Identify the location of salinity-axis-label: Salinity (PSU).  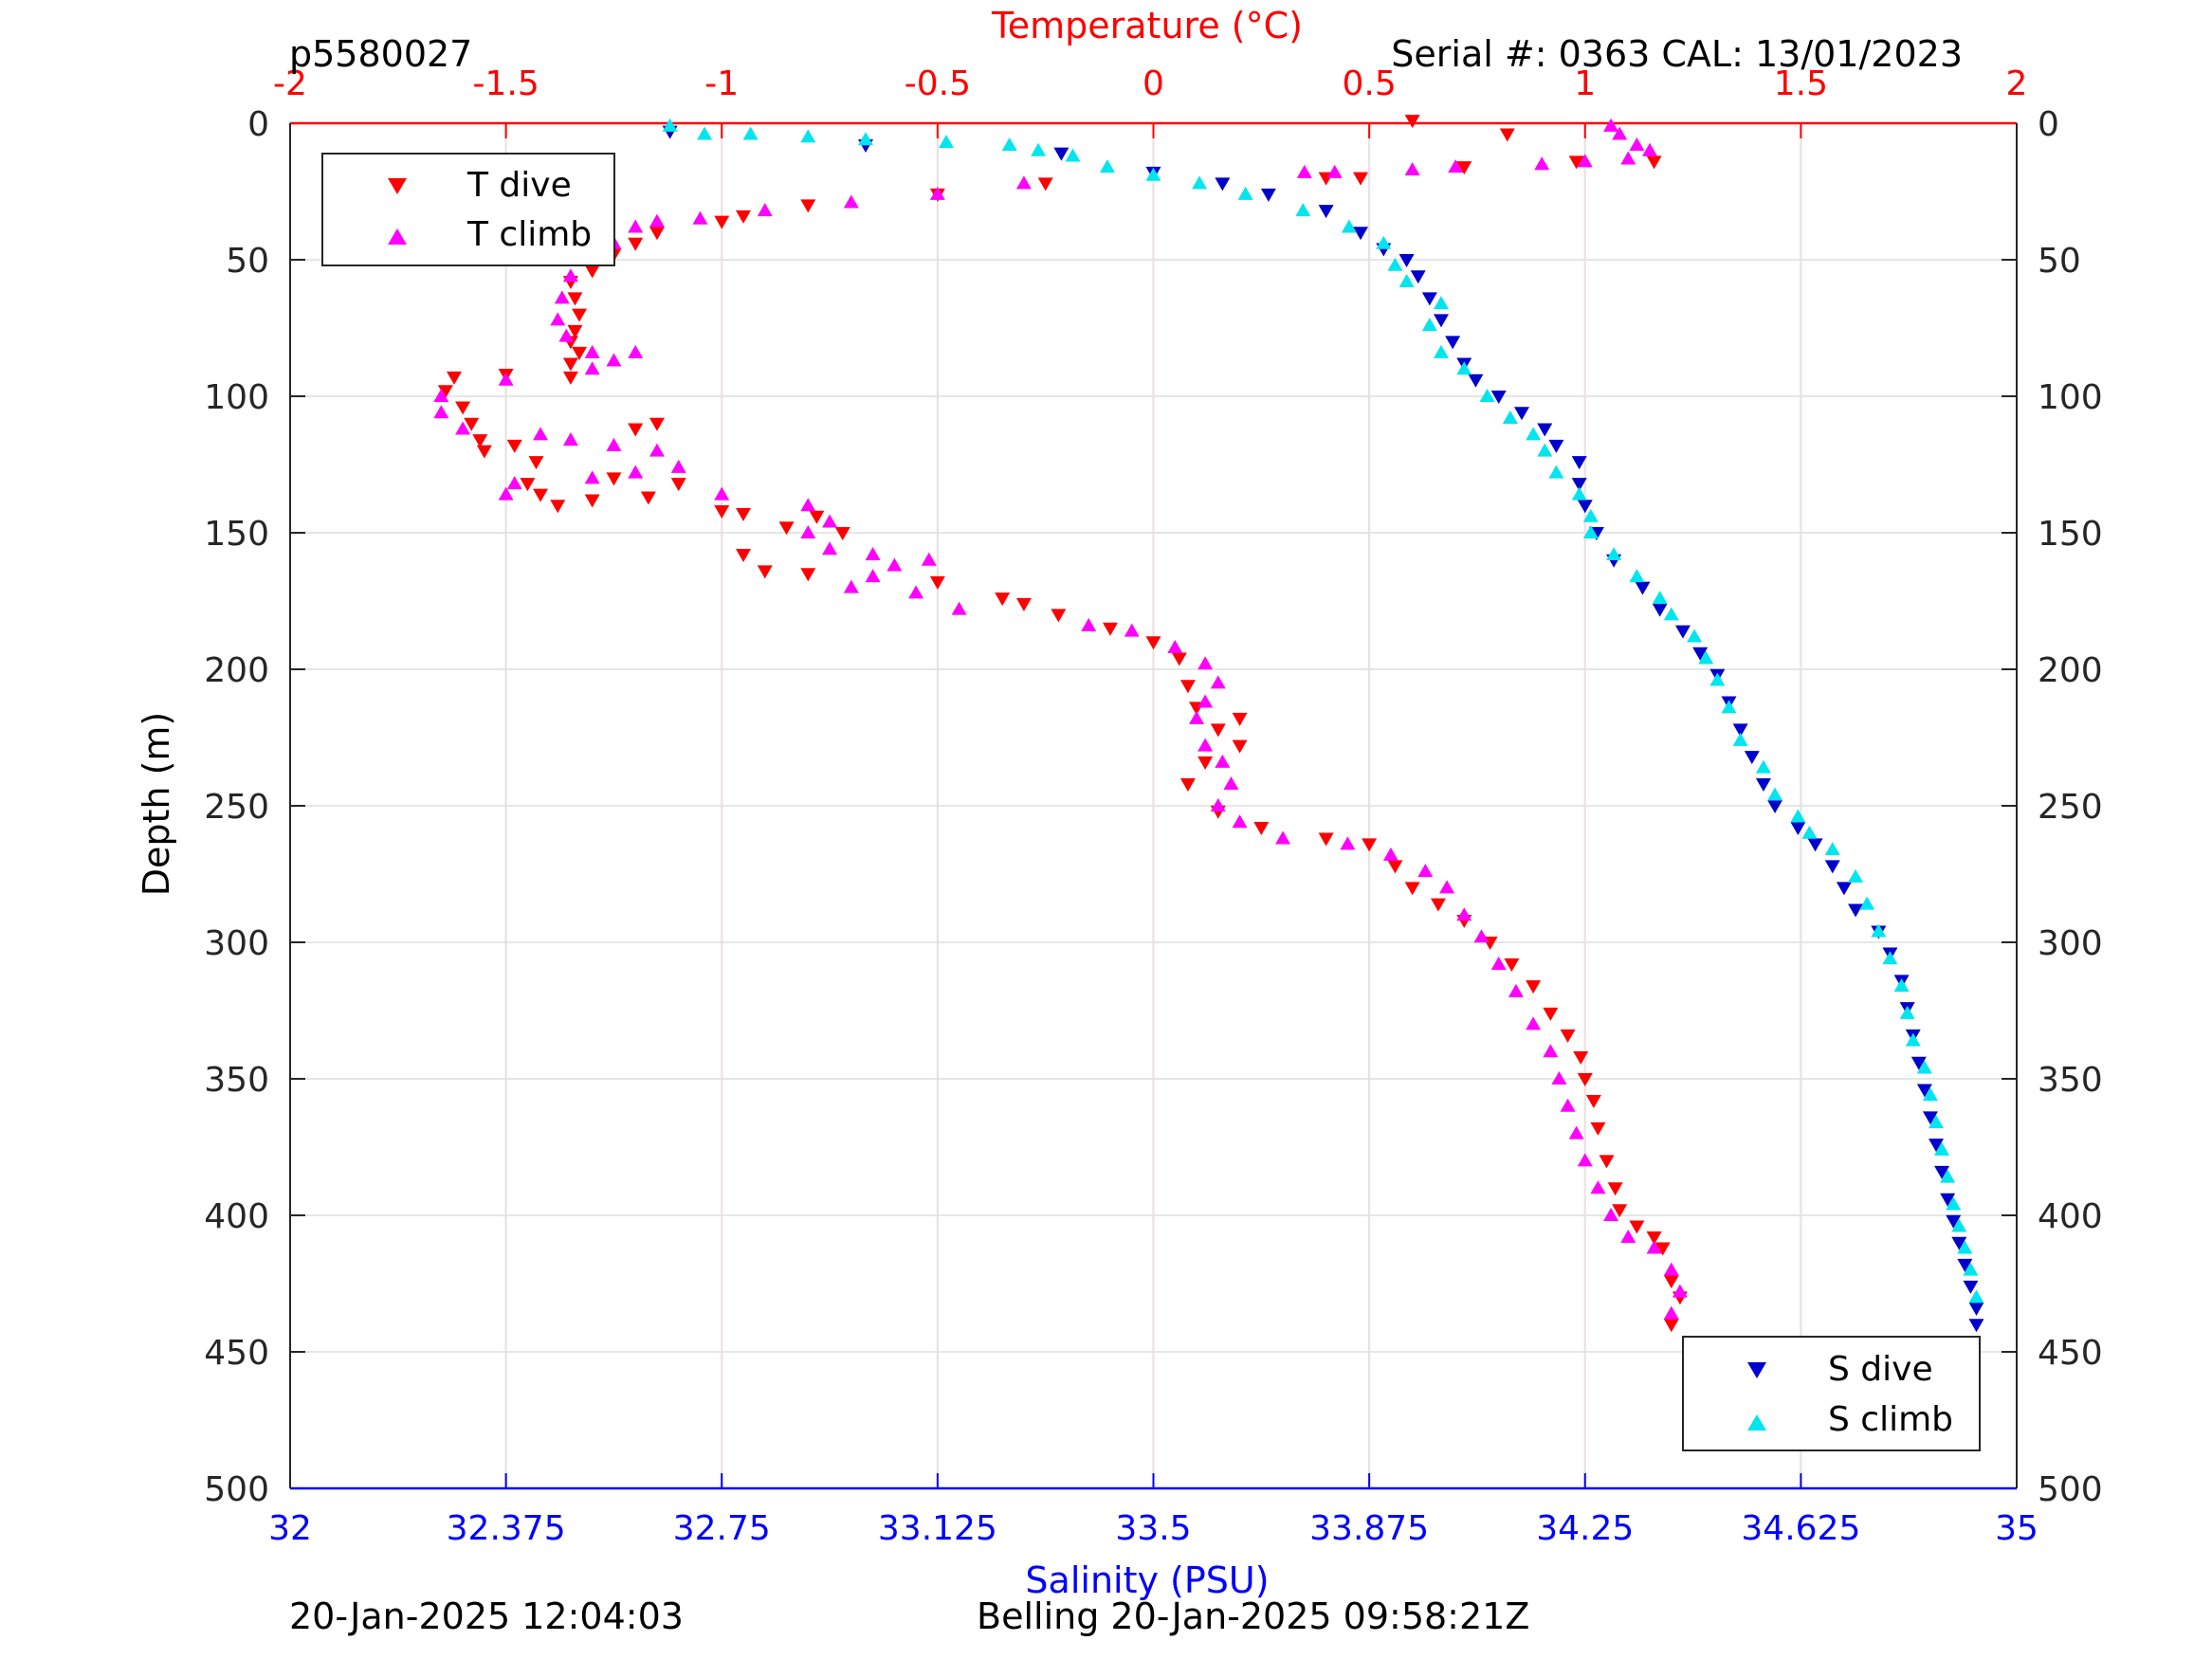
(1147, 1580).